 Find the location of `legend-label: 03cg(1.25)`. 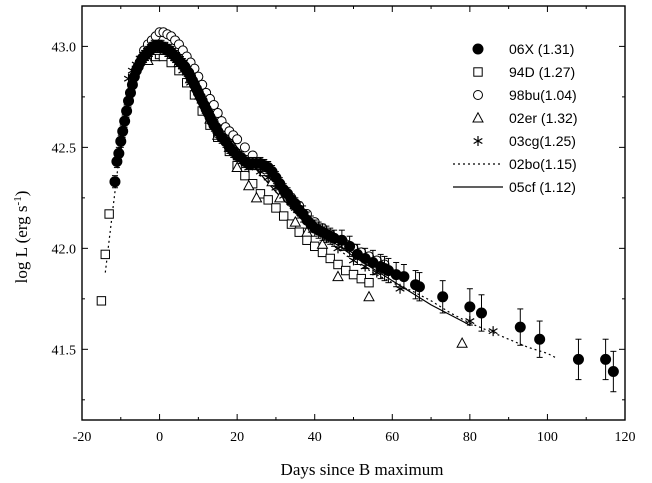

legend-label: 03cg(1.25) is located at coordinates (542, 141).